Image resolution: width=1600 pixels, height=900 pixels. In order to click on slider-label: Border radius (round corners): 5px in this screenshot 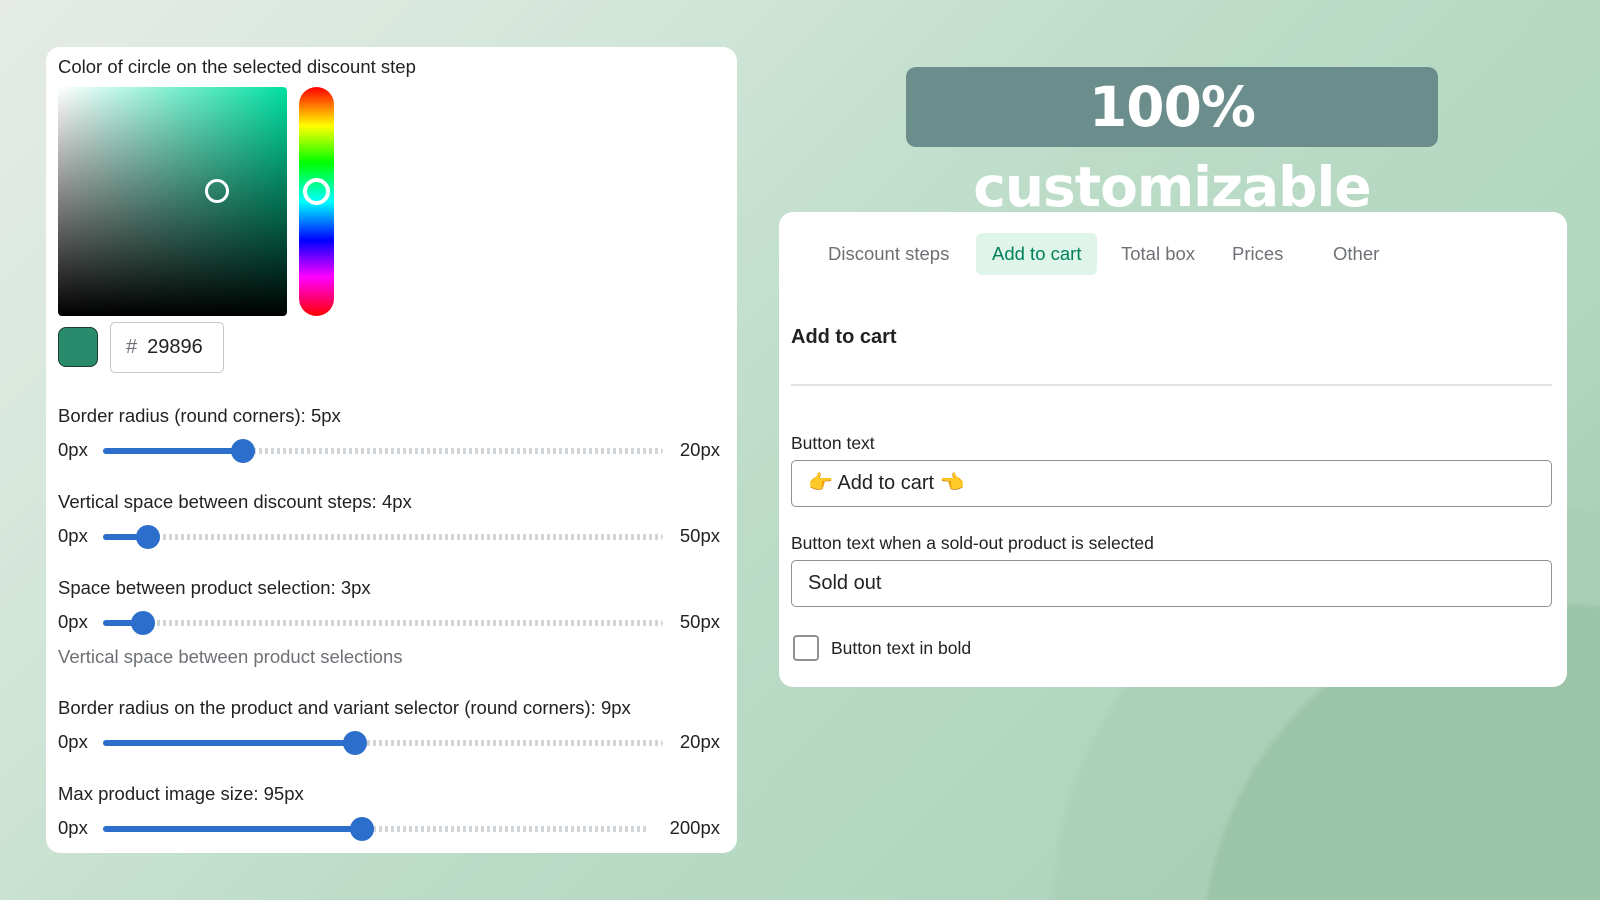, I will do `click(199, 415)`.